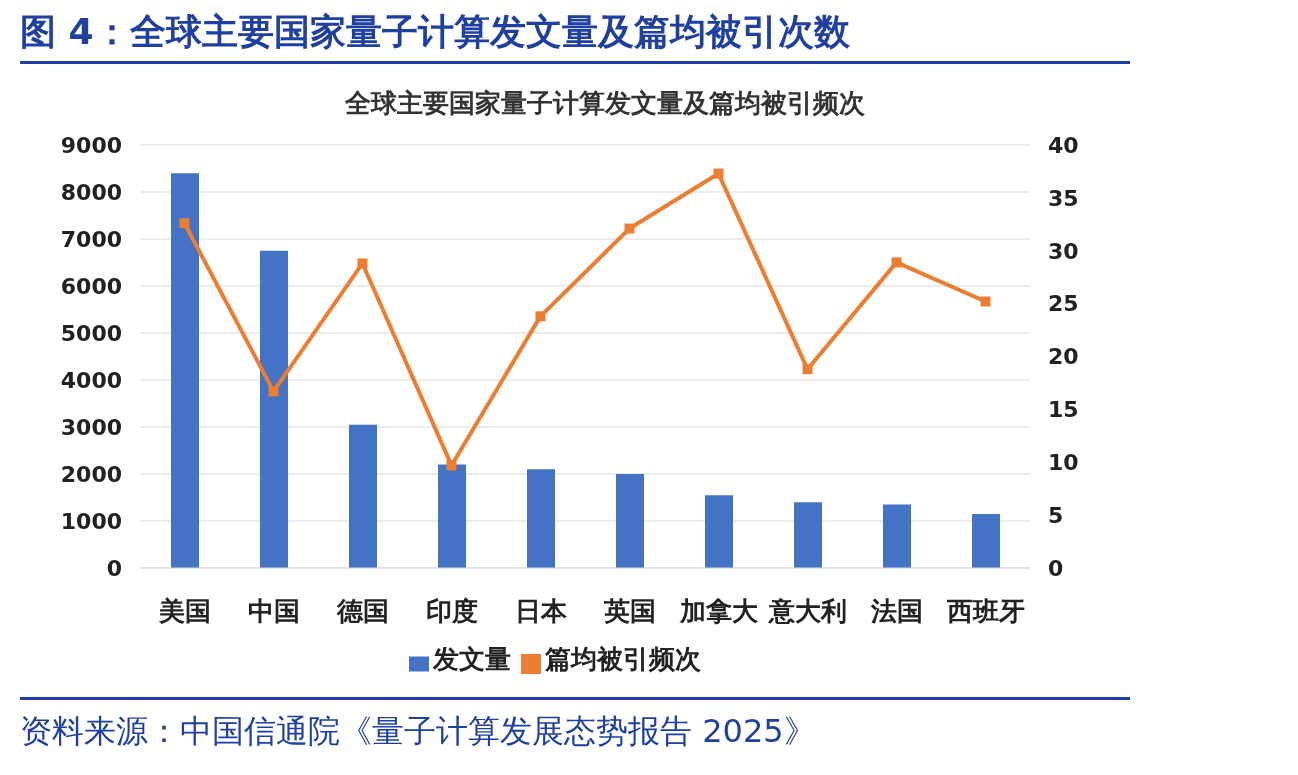  What do you see at coordinates (1063, 357) in the screenshot?
I see `y2-tick-label: 20` at bounding box center [1063, 357].